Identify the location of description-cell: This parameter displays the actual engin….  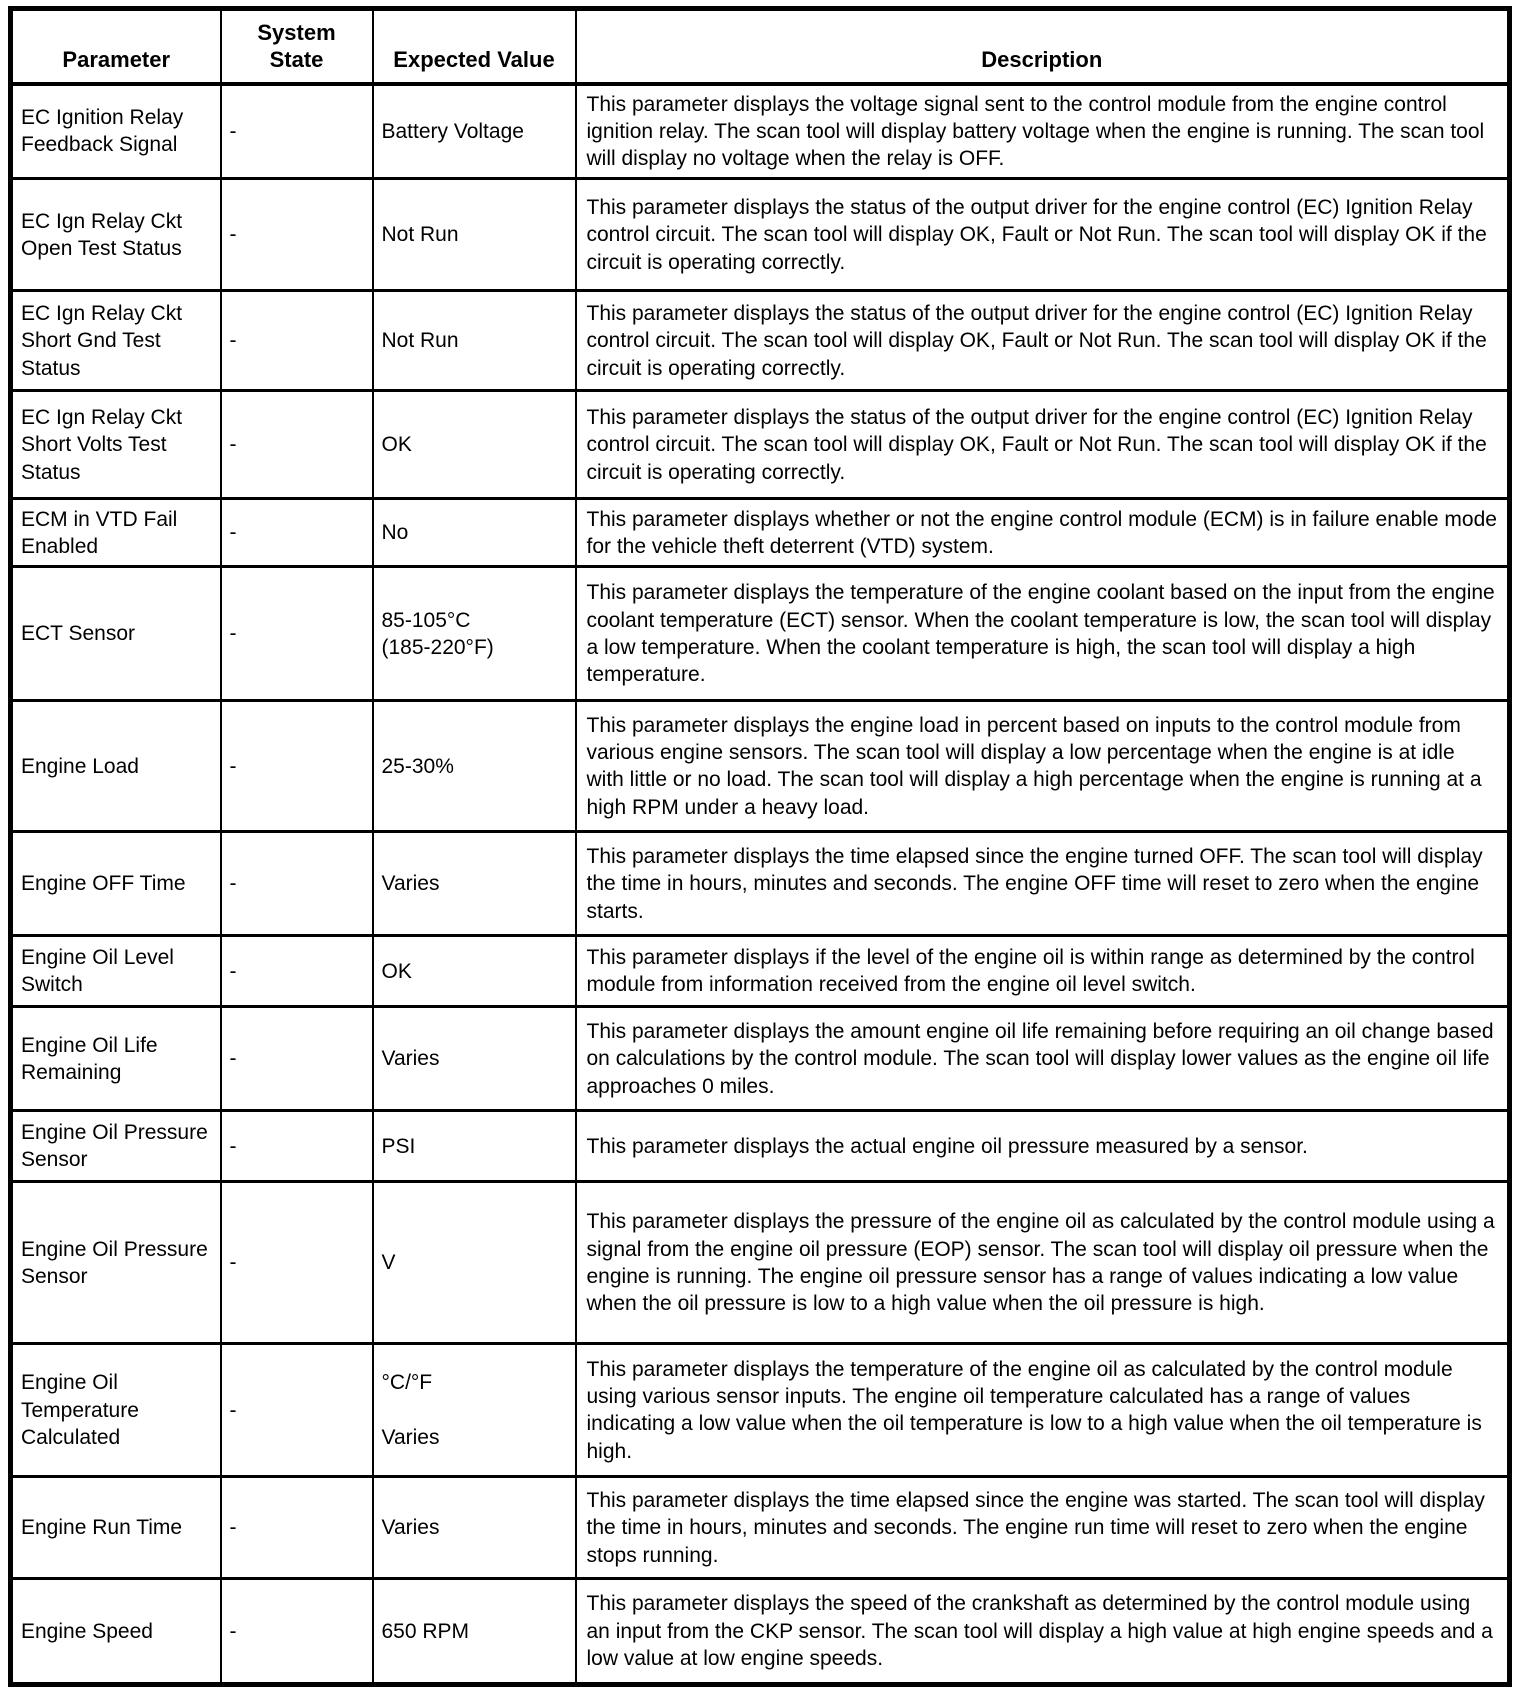
(1042, 1146).